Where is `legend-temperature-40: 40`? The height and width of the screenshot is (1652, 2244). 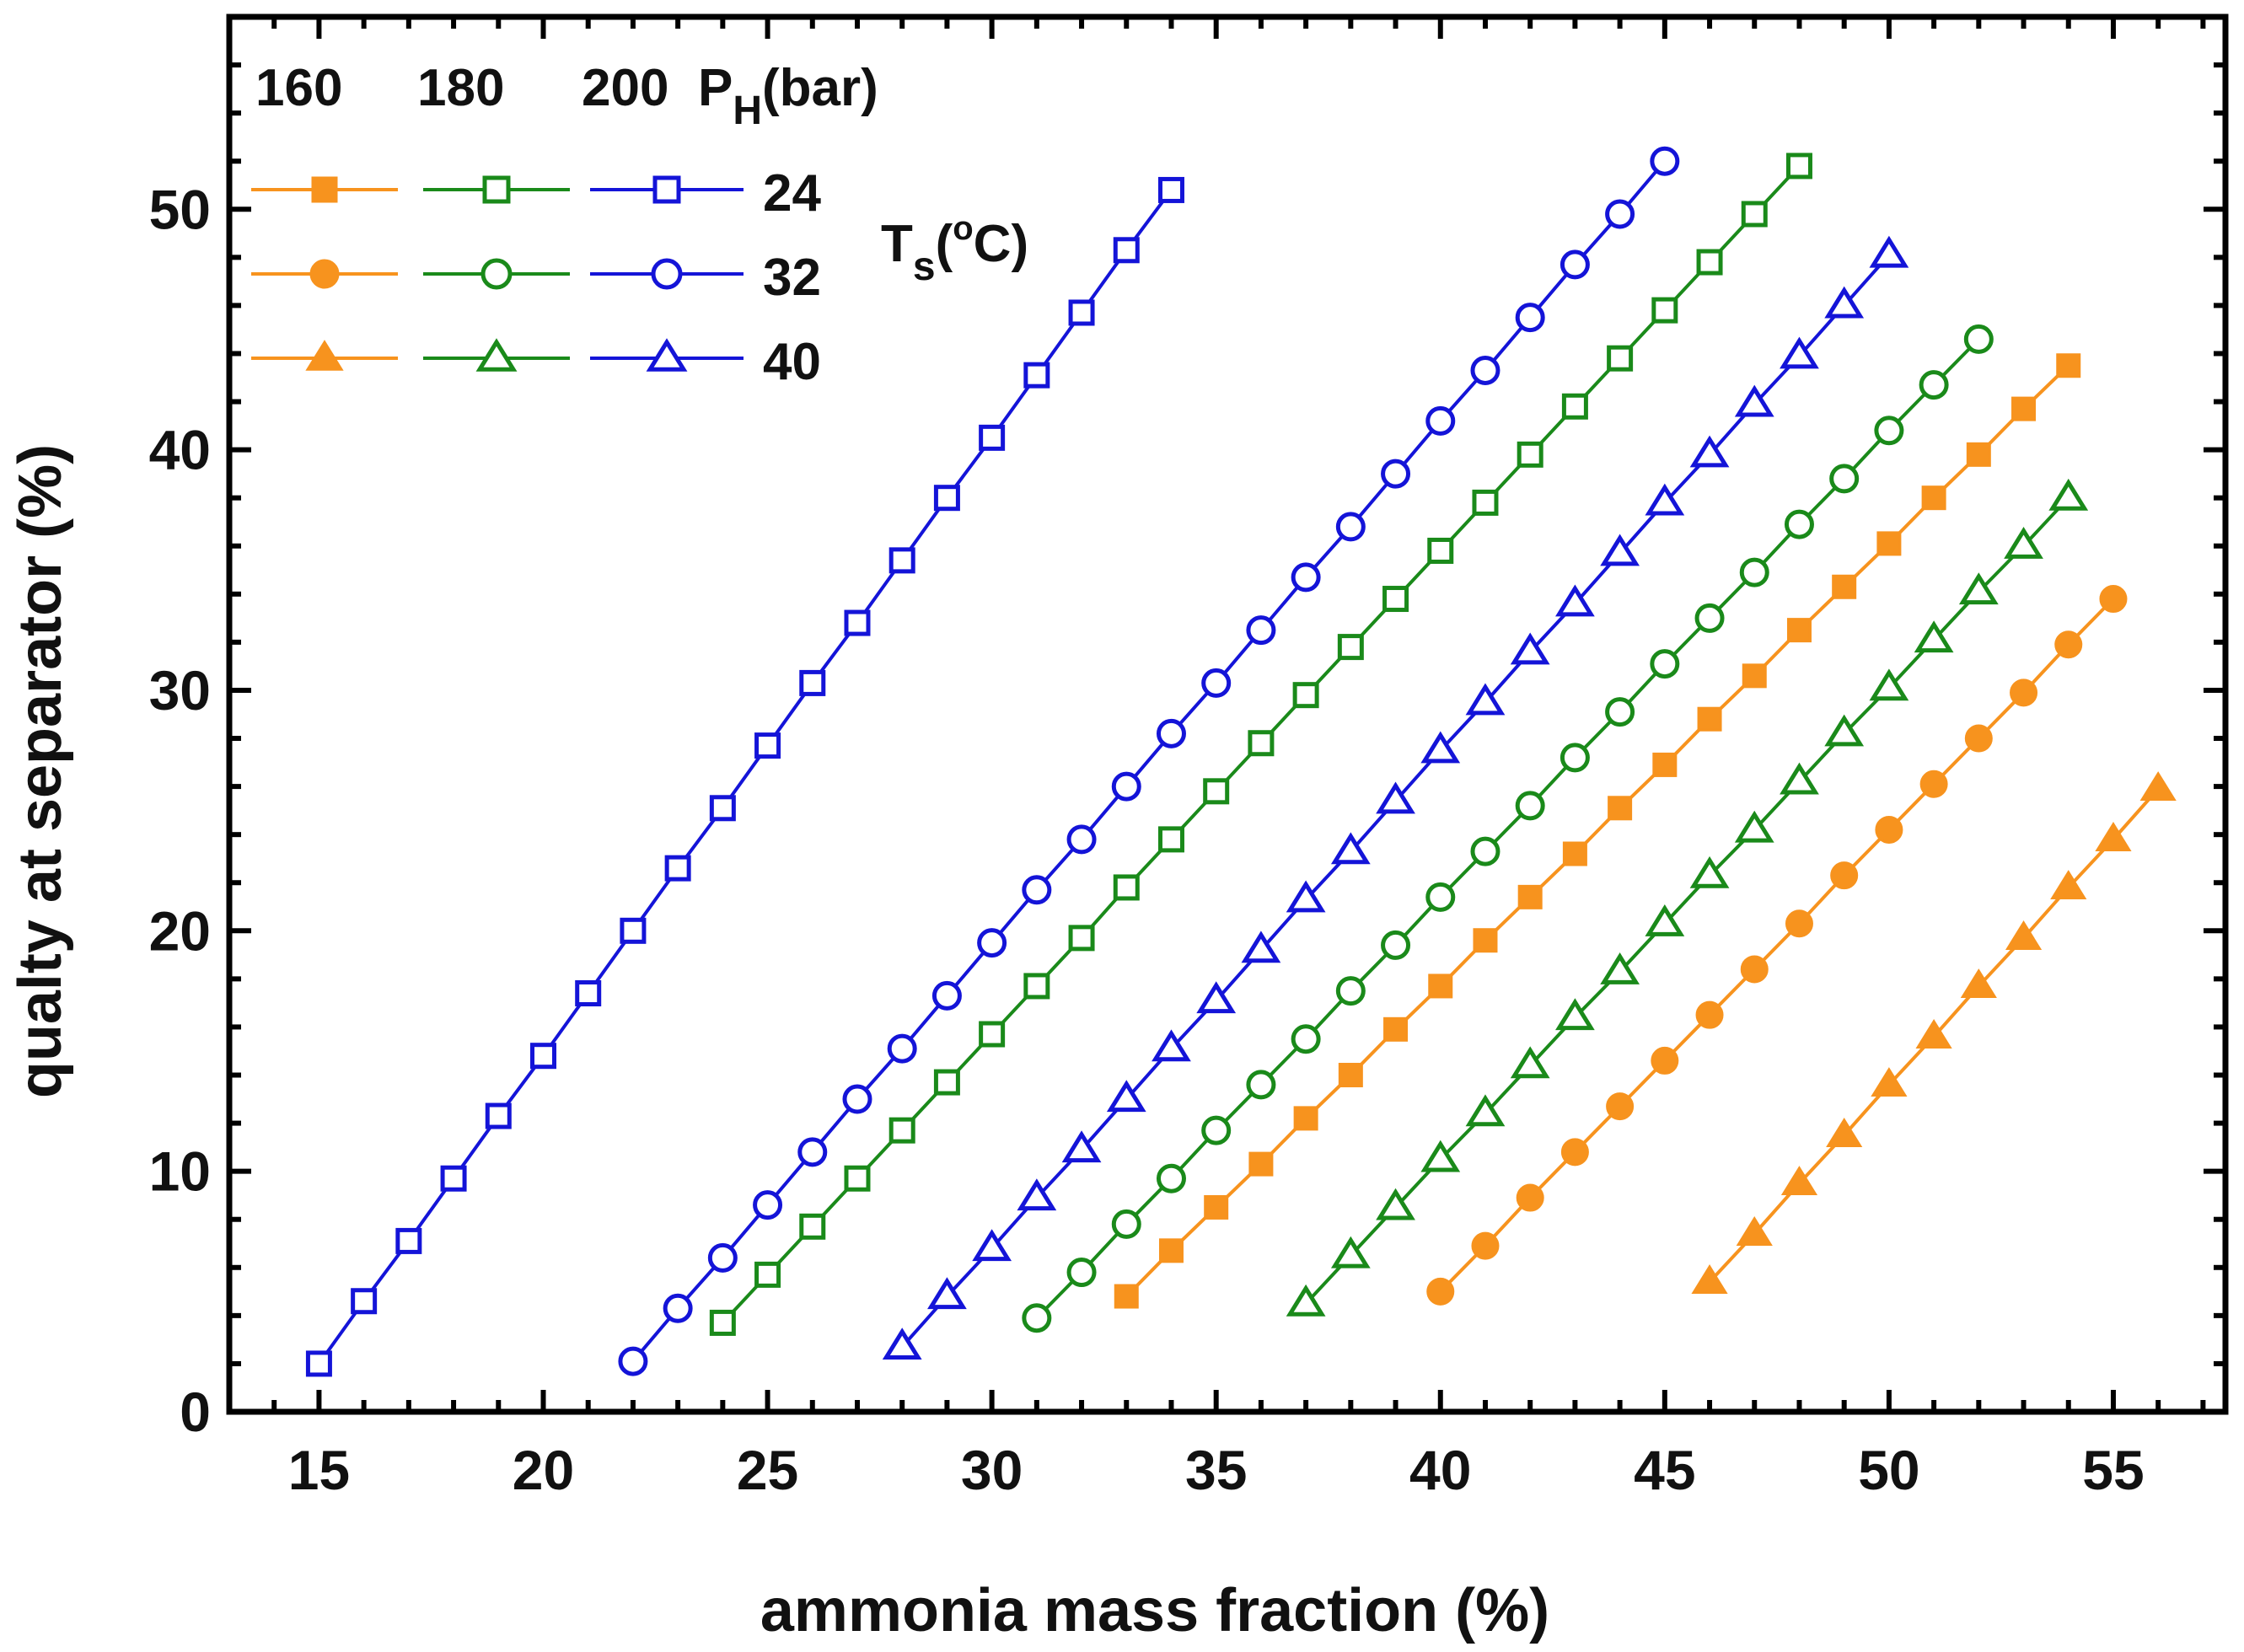
legend-temperature-40: 40 is located at coordinates (792, 362).